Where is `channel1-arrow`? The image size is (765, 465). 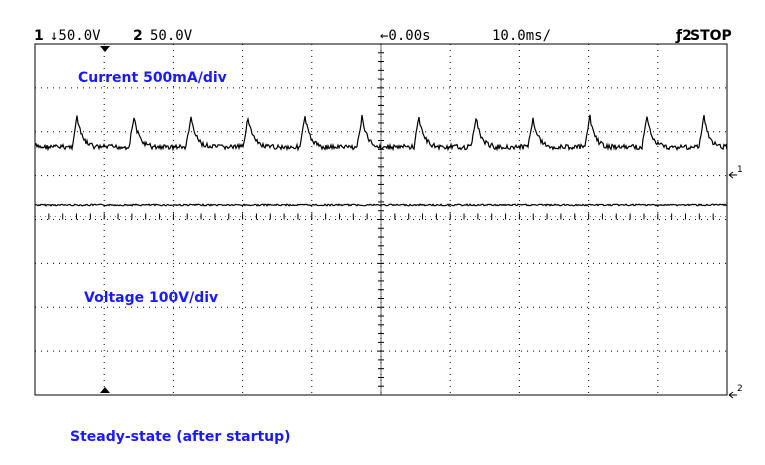 channel1-arrow is located at coordinates (732, 175).